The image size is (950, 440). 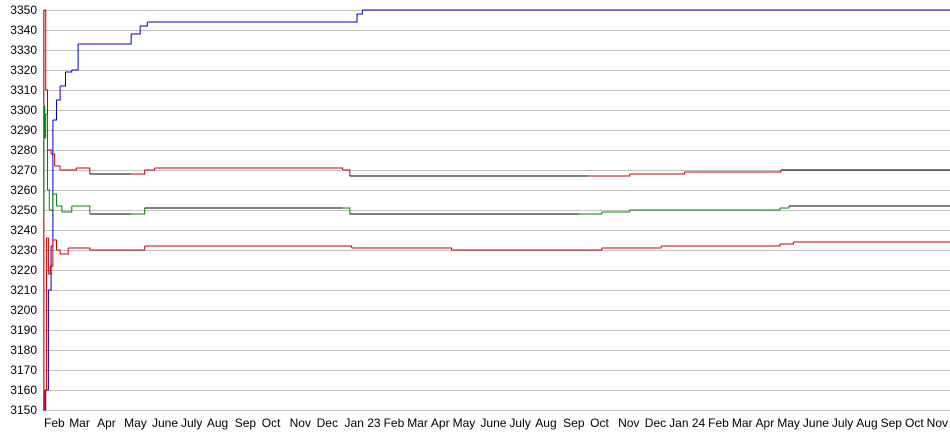 I want to click on y-tick-label: 3340, so click(x=23, y=30).